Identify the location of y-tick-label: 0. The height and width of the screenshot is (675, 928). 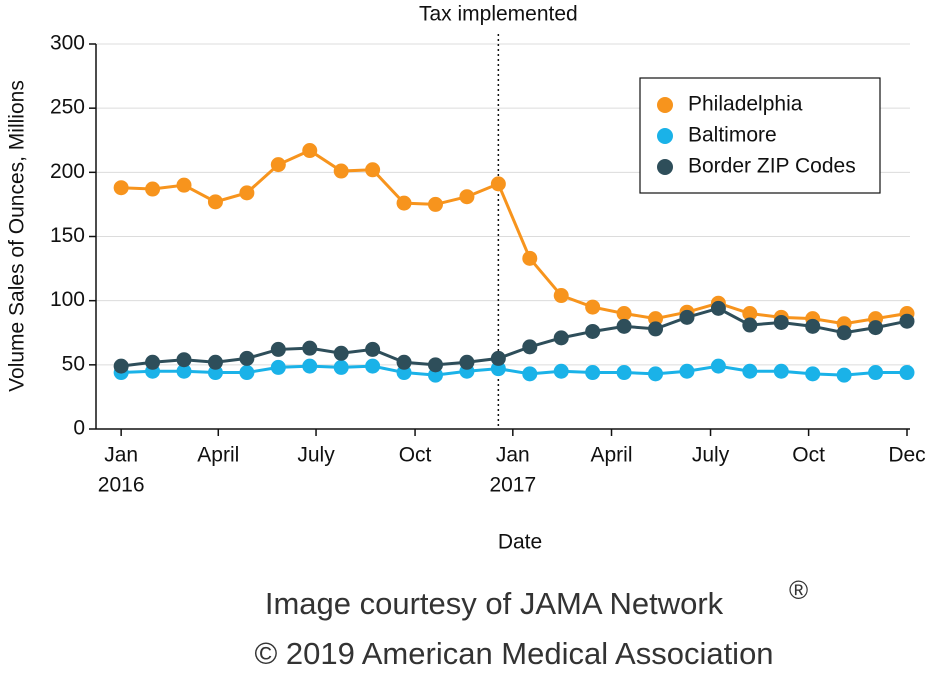
(79, 428).